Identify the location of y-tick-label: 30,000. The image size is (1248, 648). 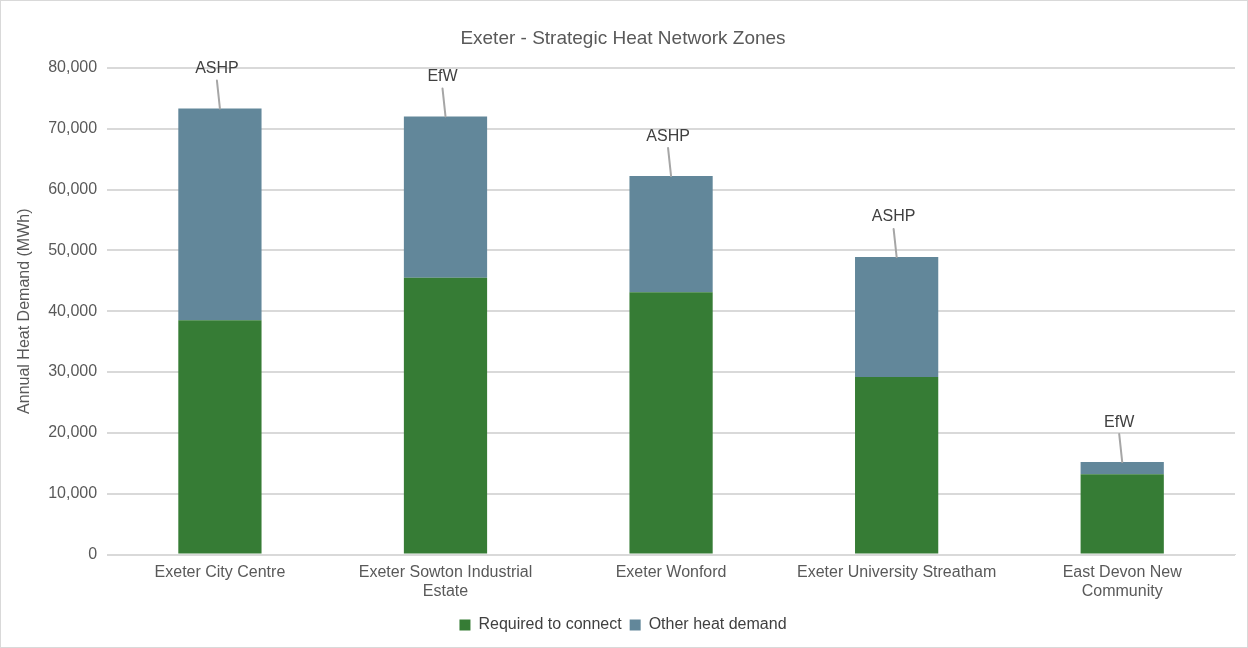
(73, 371).